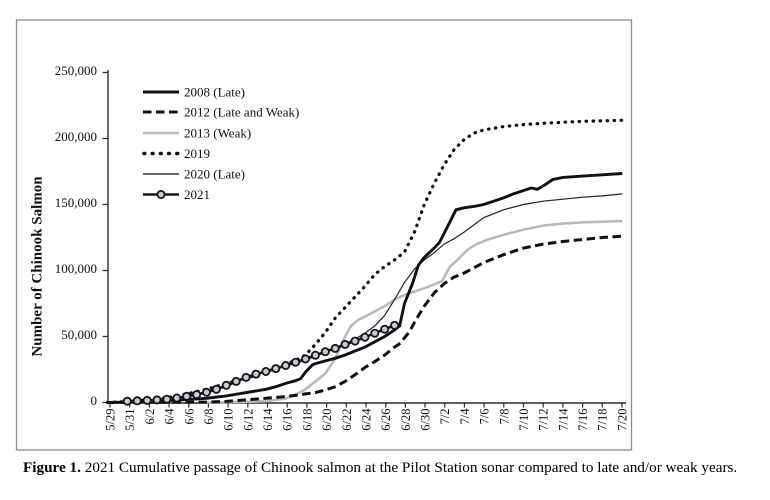 This screenshot has width=770, height=500. Describe the element at coordinates (347, 420) in the screenshot. I see `svg-text: 6/22` at that location.